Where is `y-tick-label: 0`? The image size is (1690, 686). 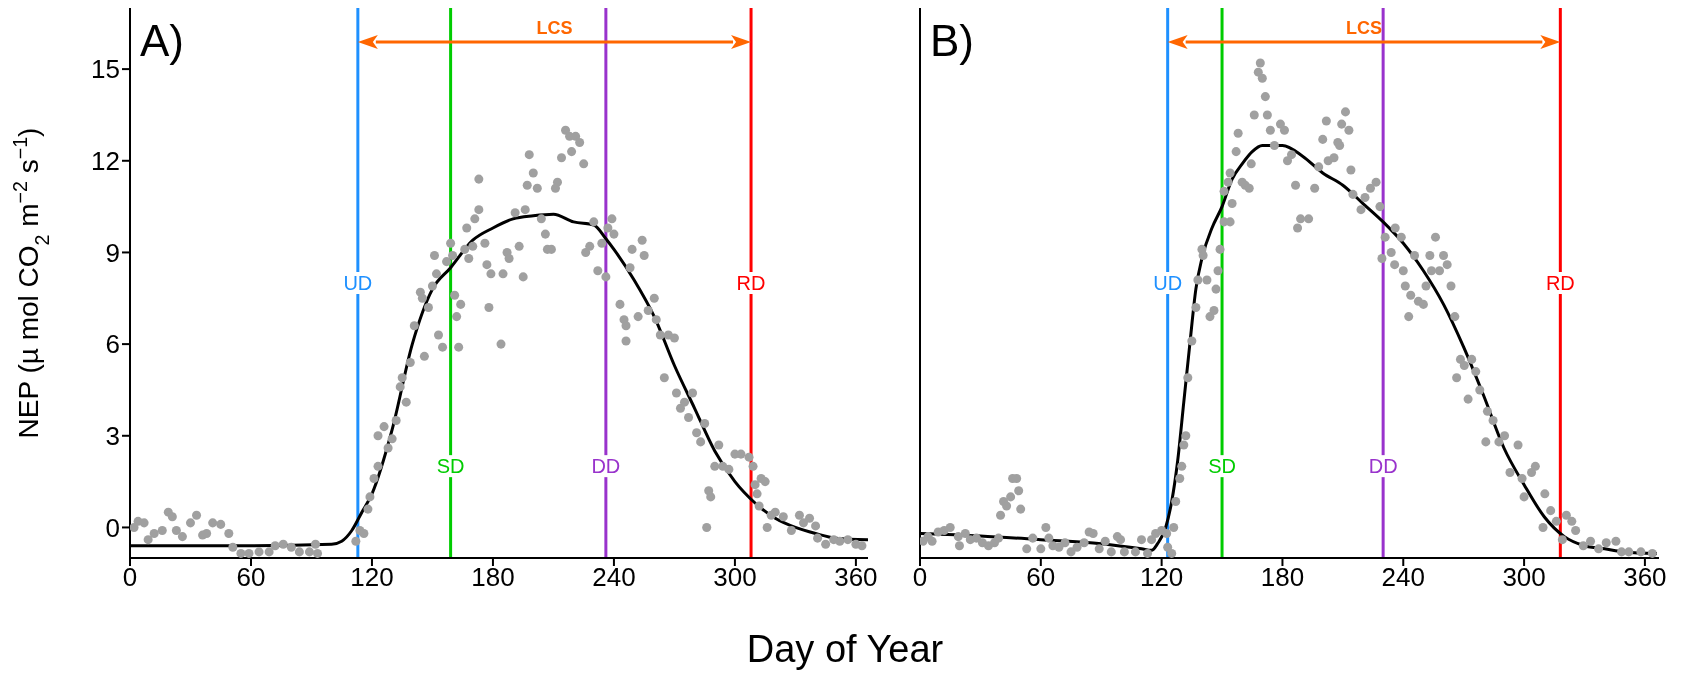
y-tick-label: 0 is located at coordinates (112, 527).